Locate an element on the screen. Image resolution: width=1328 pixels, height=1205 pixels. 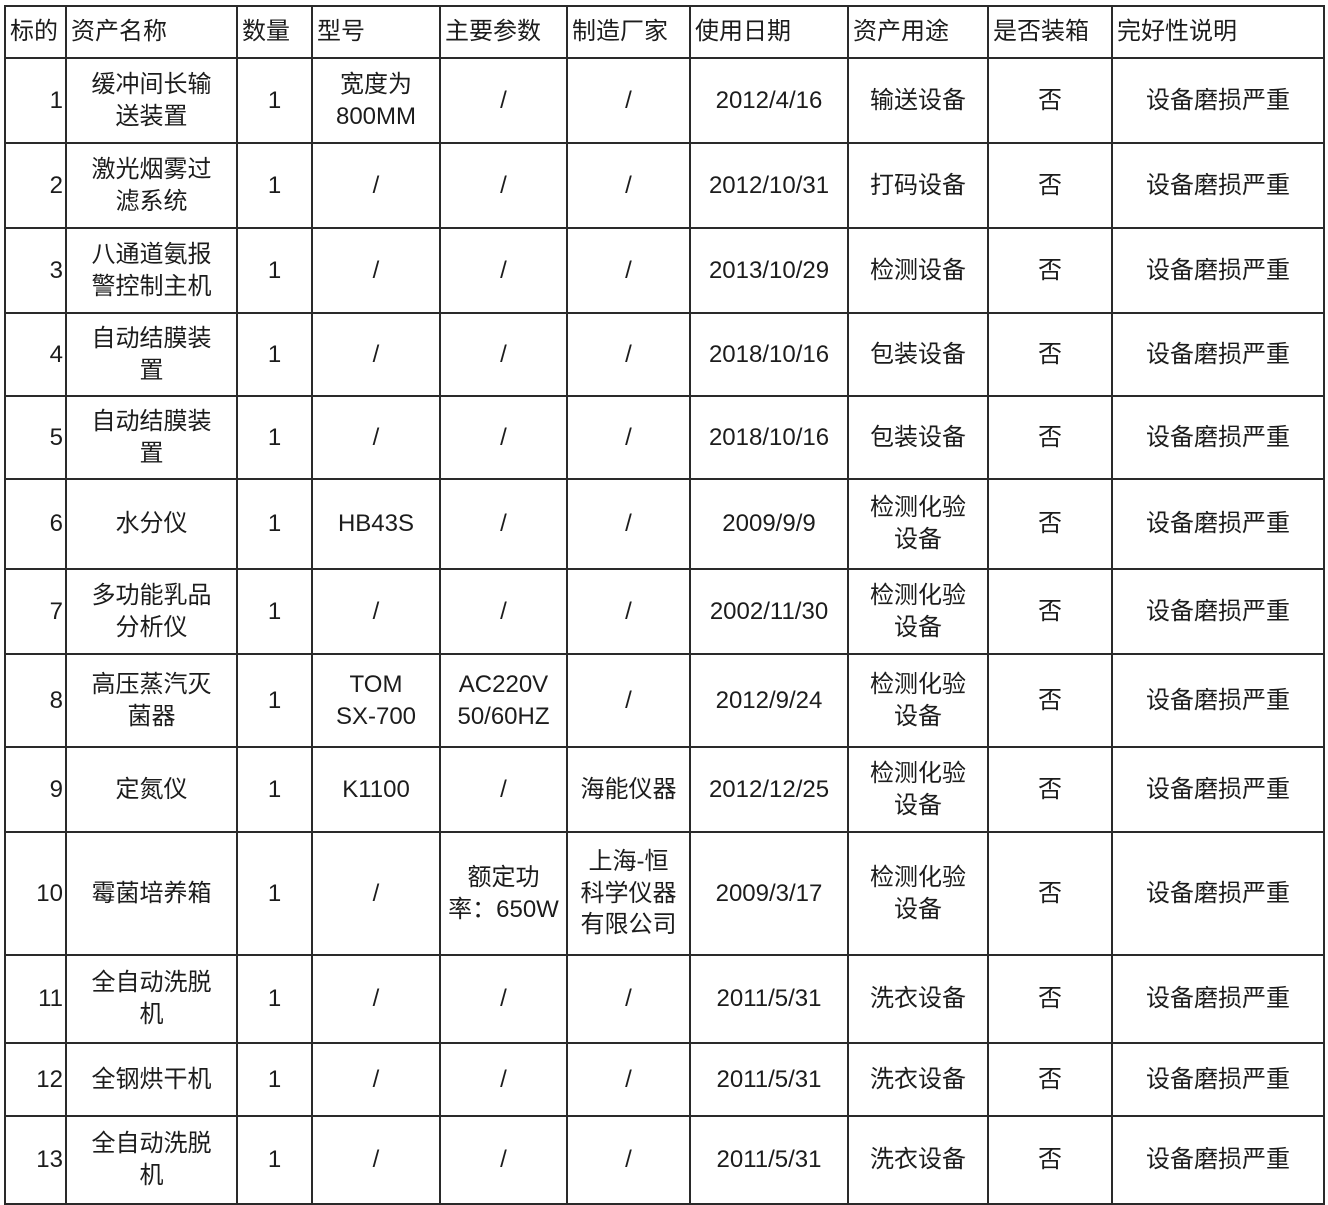
cell-use-date: 2009/3/17 is located at coordinates (769, 893).